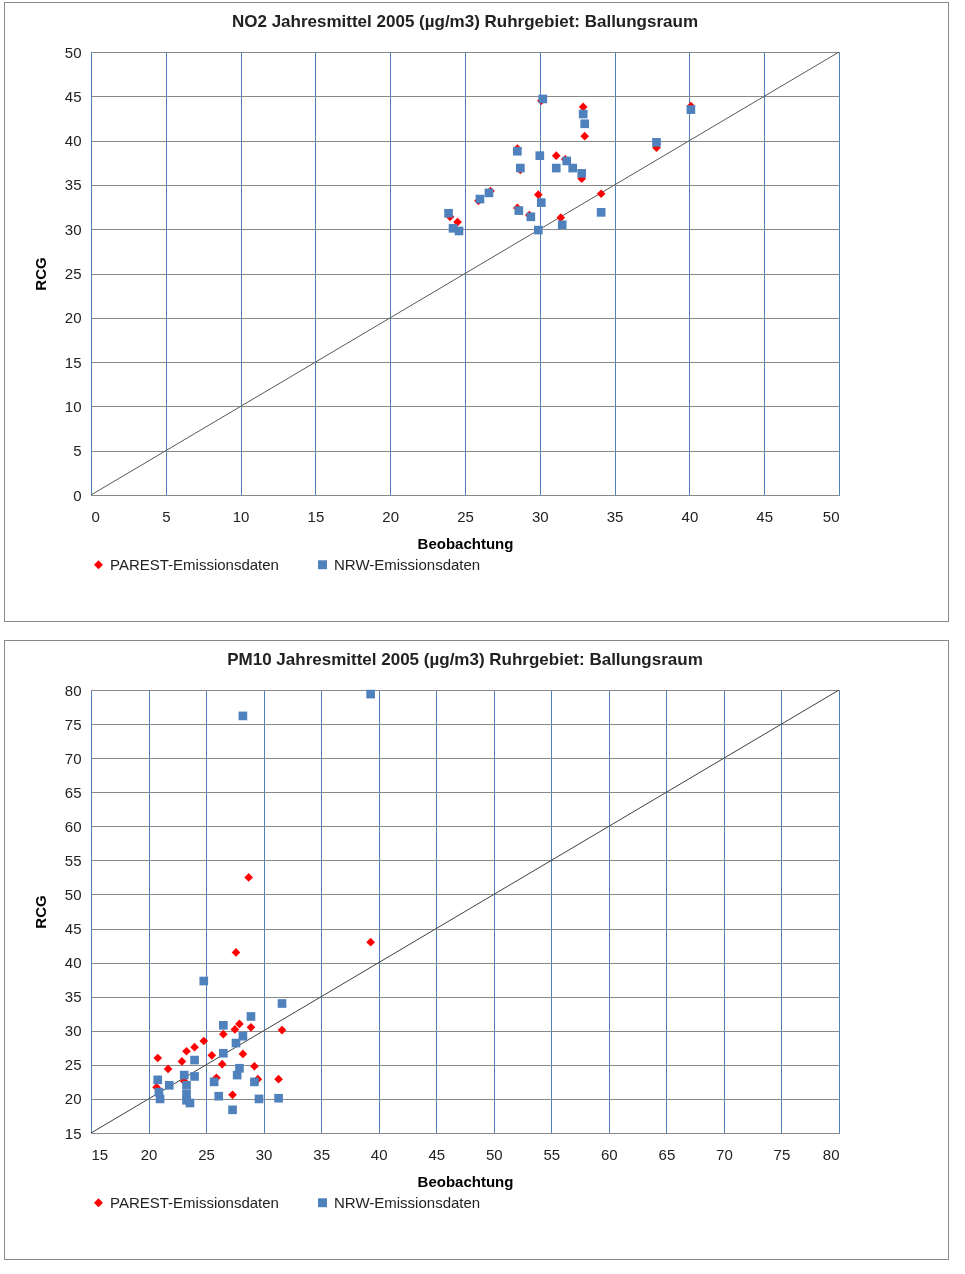 This screenshot has height=1274, width=965. I want to click on y-tick-label: 65, so click(73, 792).